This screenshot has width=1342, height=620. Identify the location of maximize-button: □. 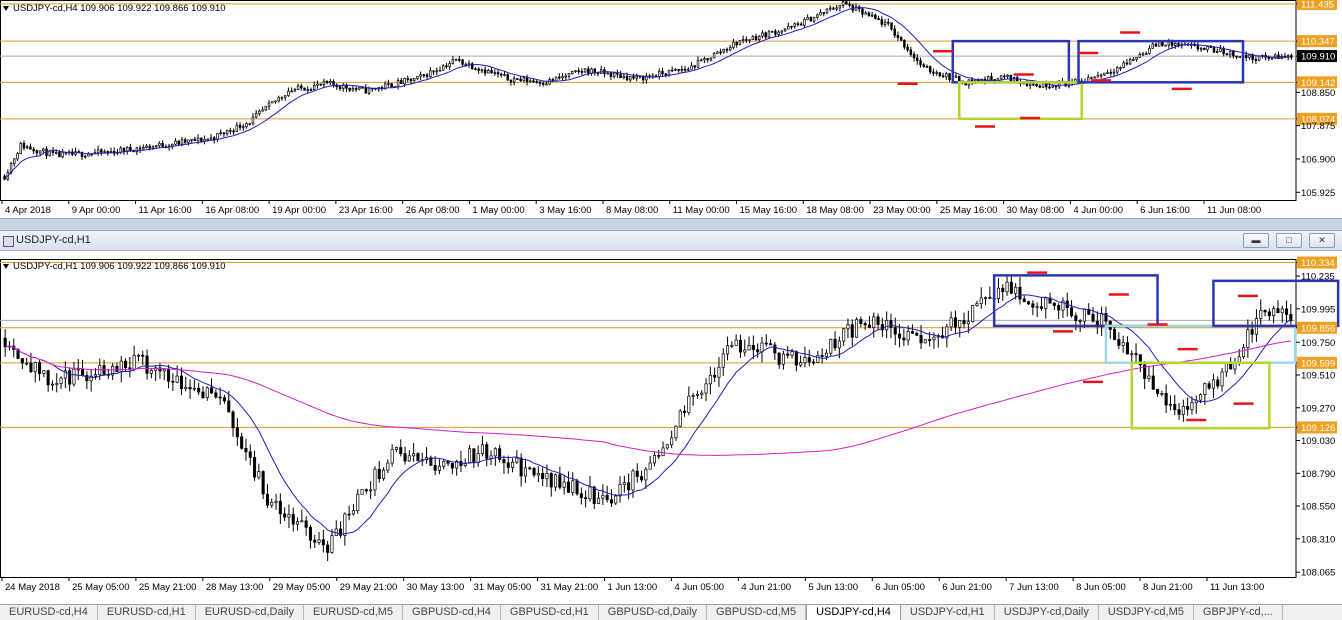
(1289, 240).